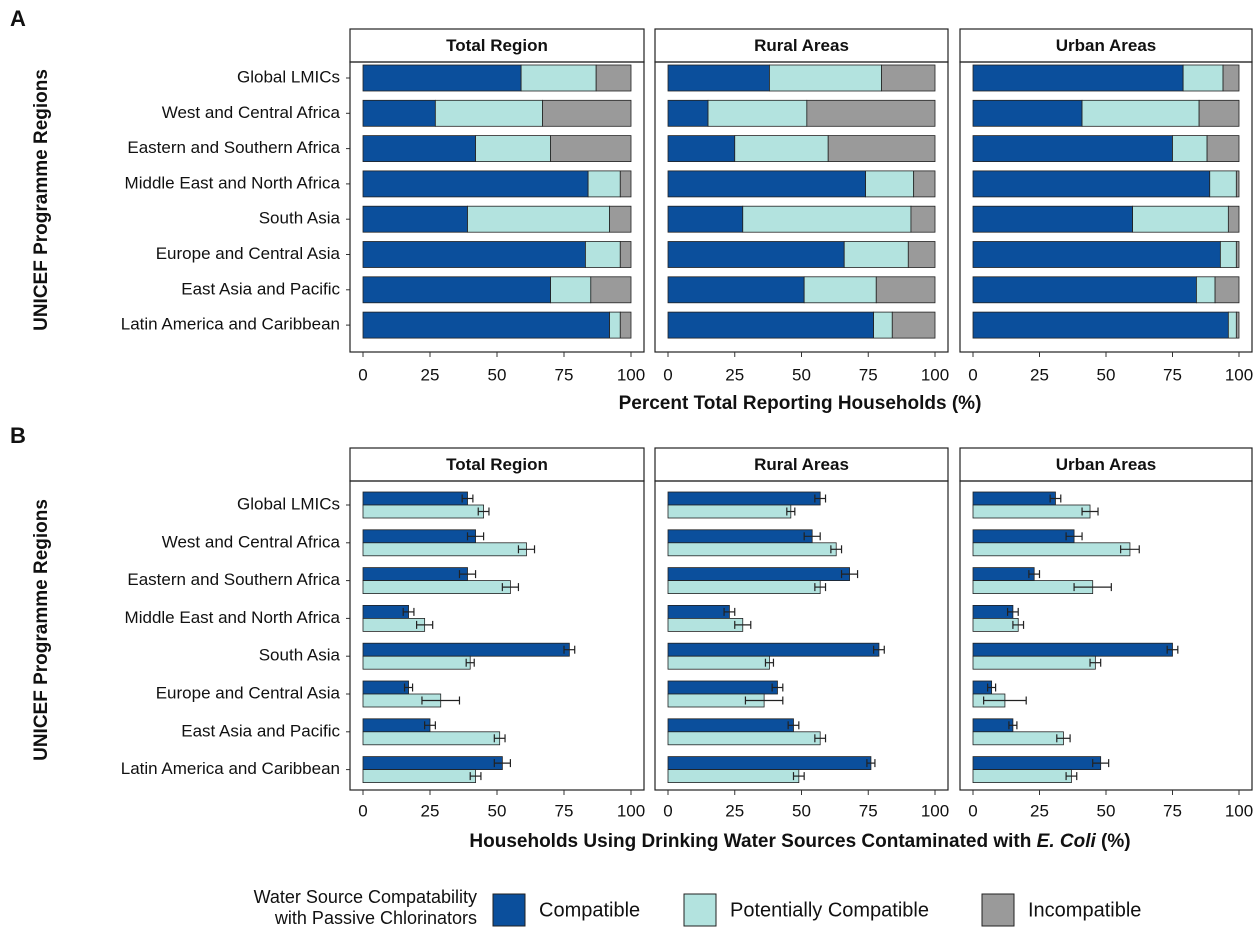  I want to click on category-label: East Asia and Pacific, so click(260, 730).